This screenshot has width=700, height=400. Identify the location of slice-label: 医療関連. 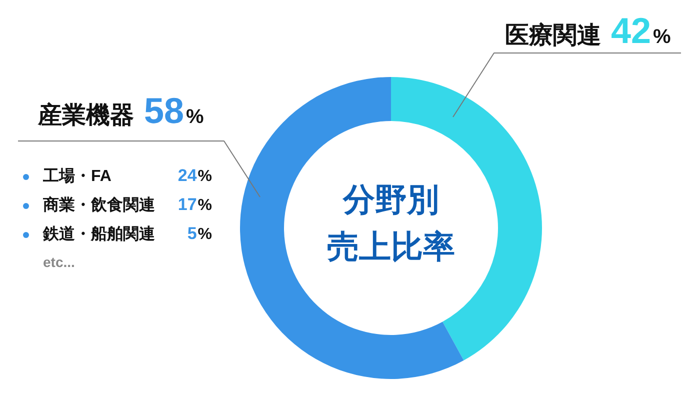
(553, 35).